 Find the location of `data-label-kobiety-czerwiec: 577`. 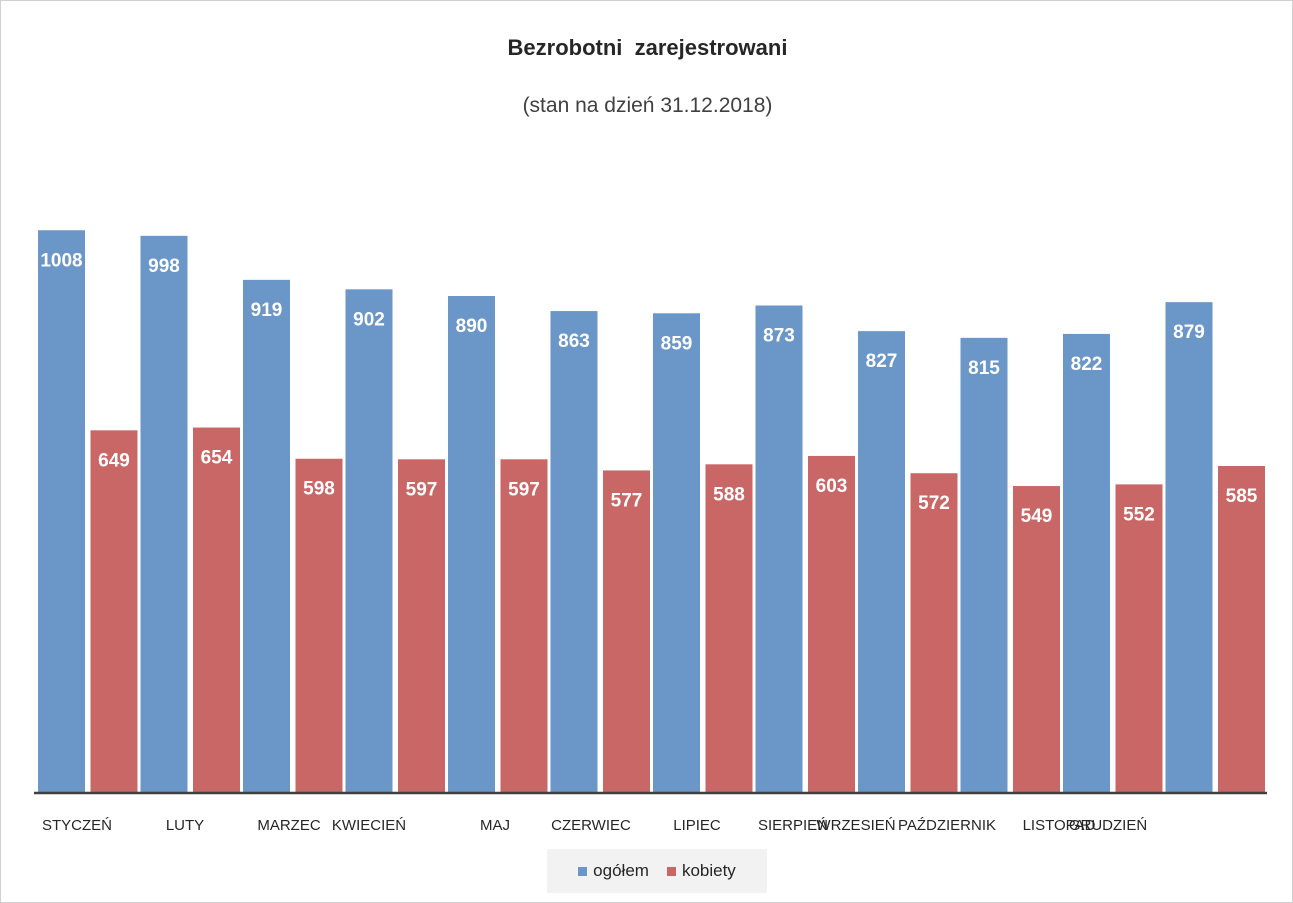

data-label-kobiety-czerwiec: 577 is located at coordinates (627, 500).